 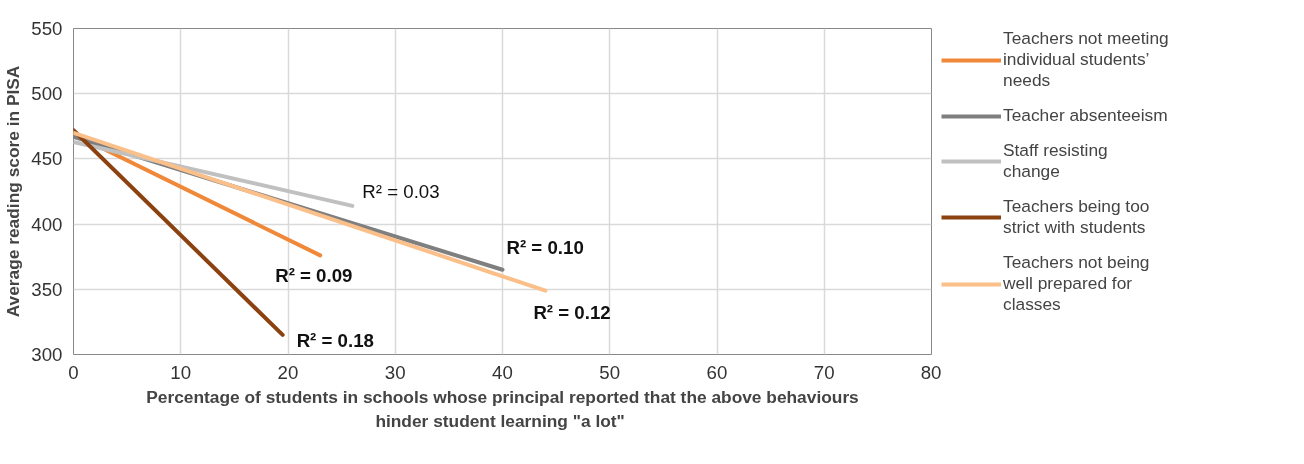 I want to click on x-tick-label: 60, so click(x=717, y=372).